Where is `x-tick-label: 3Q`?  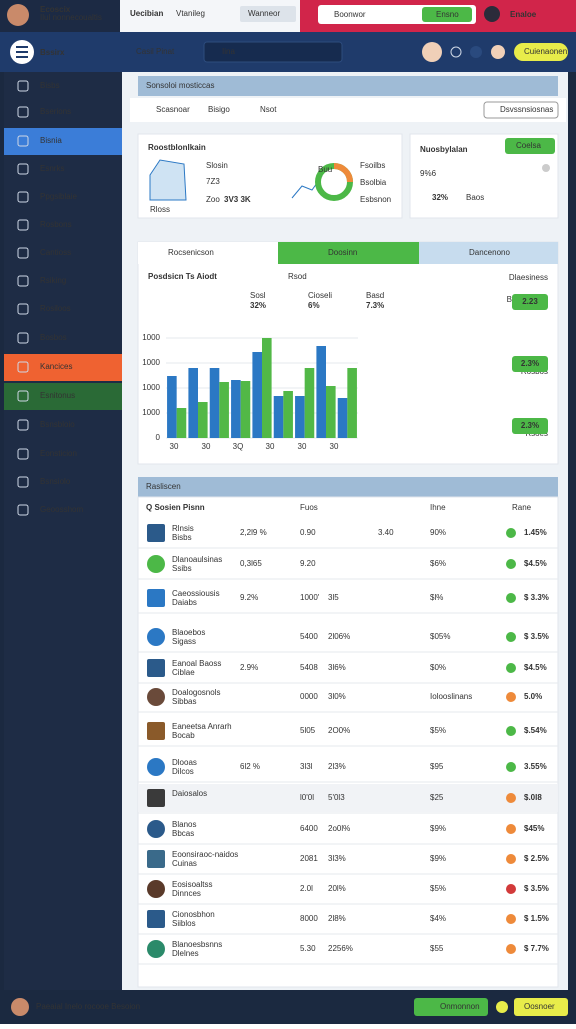 x-tick-label: 3Q is located at coordinates (238, 446).